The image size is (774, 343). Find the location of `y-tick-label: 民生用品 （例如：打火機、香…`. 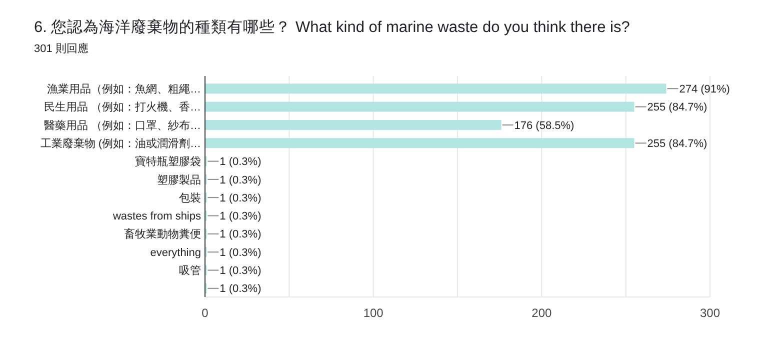

y-tick-label: 民生用品 （例如：打火機、香… is located at coordinates (122, 107).